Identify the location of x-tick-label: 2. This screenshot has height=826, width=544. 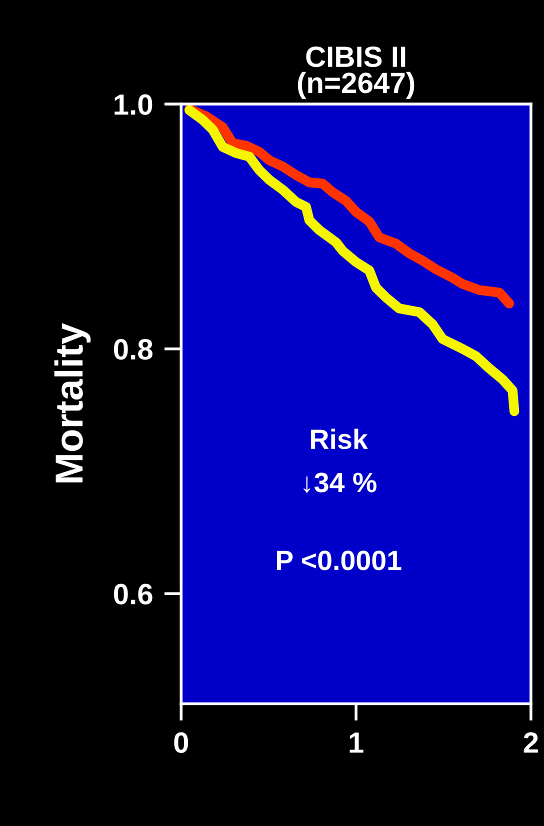
(531, 742).